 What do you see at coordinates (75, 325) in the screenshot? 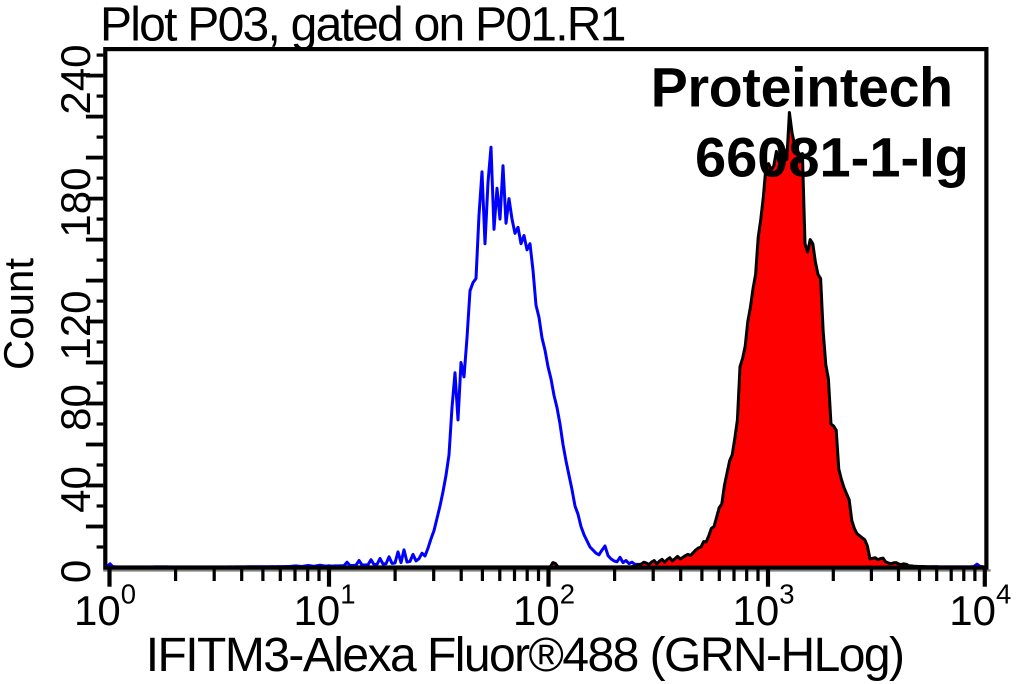
I see `svg-text: 120` at bounding box center [75, 325].